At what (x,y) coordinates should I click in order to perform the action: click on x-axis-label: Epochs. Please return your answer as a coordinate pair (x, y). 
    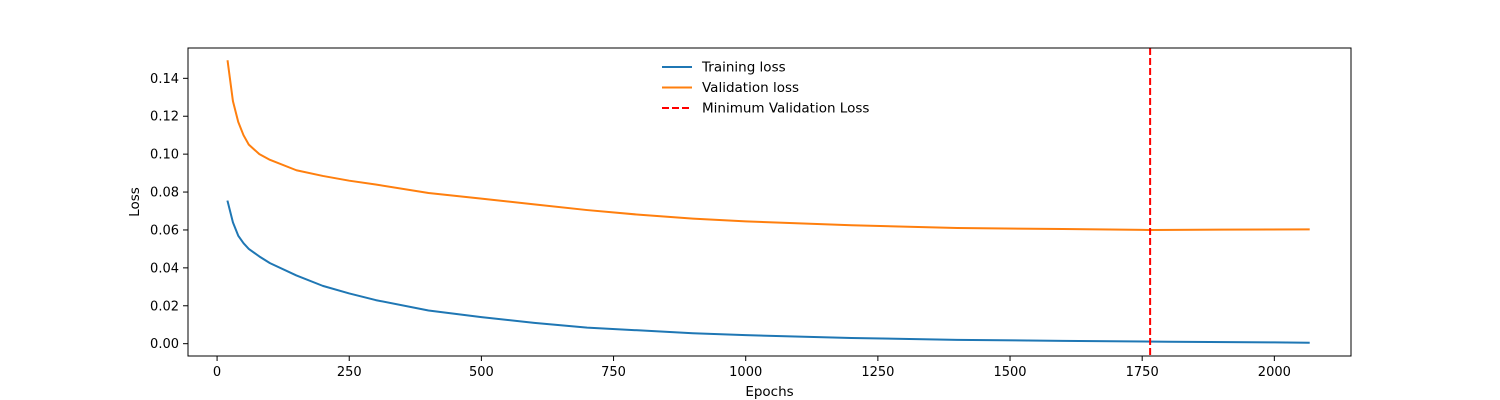
    Looking at the image, I should click on (769, 392).